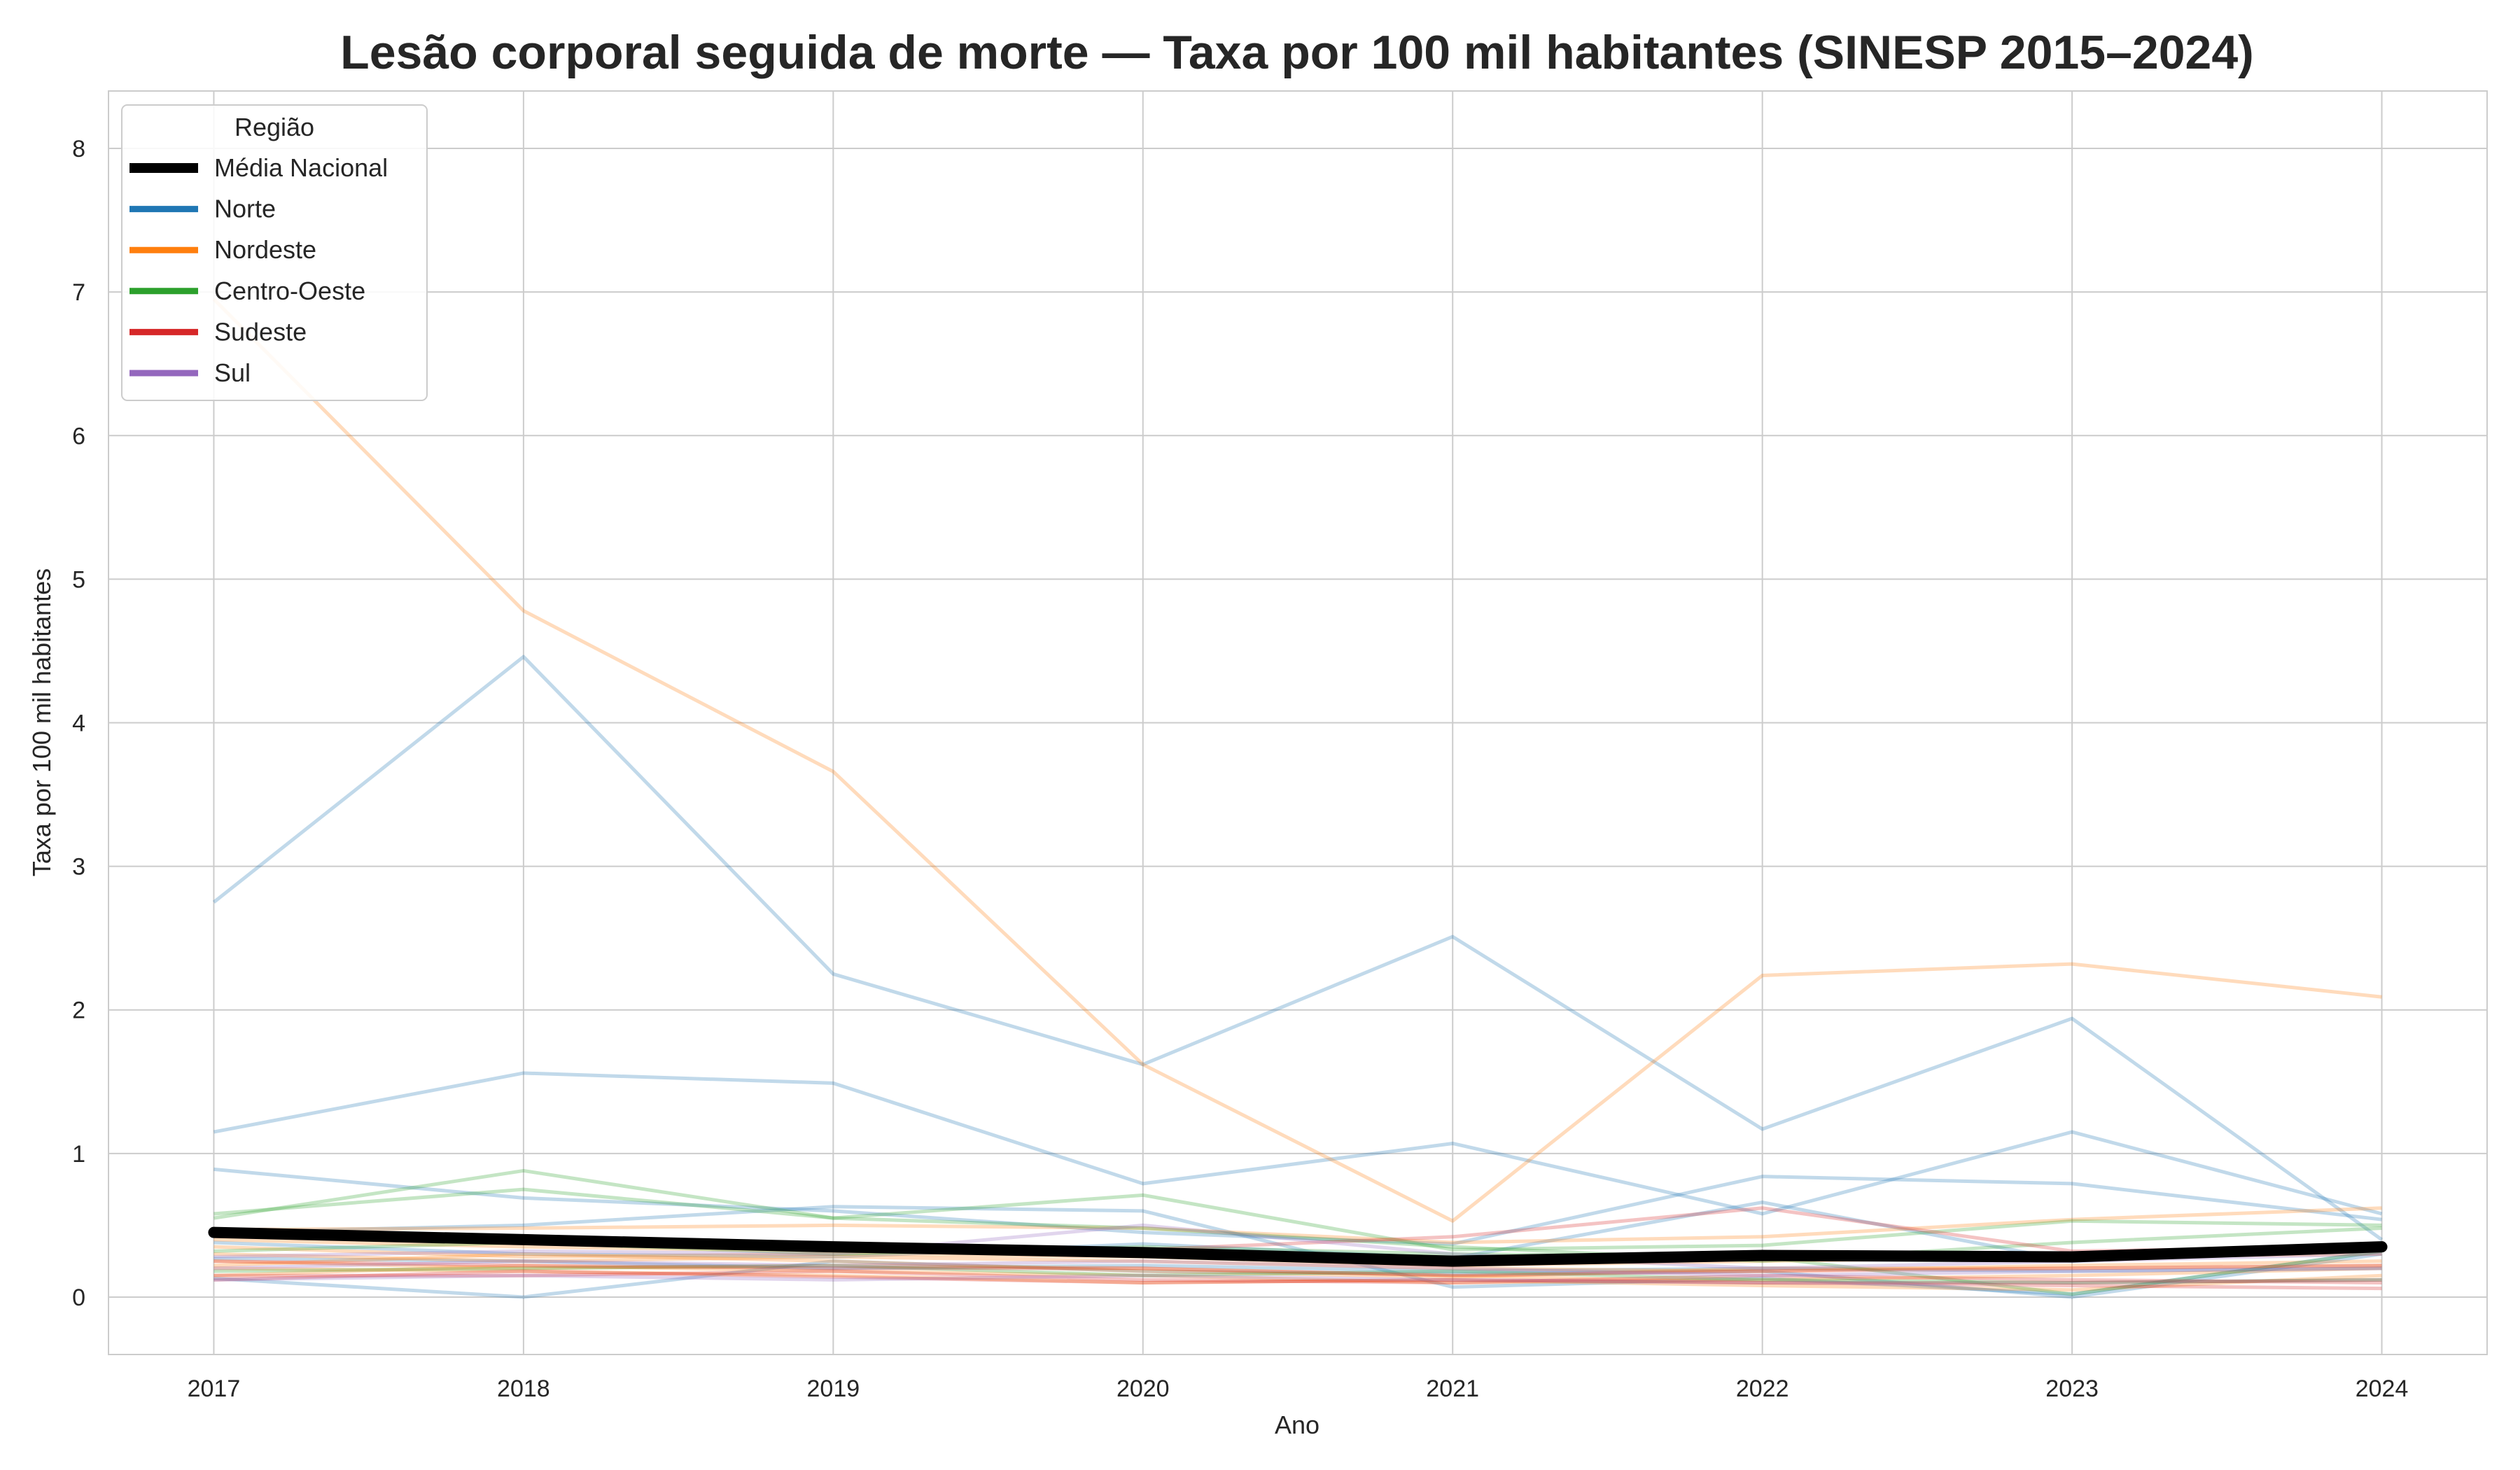  Describe the element at coordinates (1297, 1424) in the screenshot. I see `x-axis-label: Ano` at that location.